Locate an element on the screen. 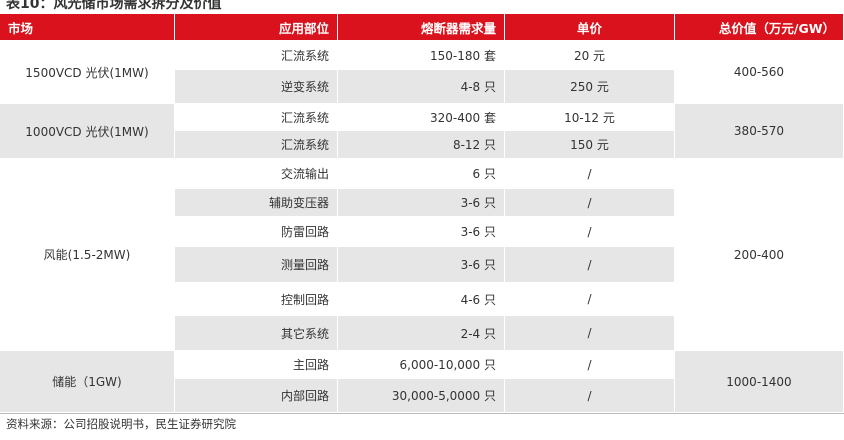 This screenshot has height=440, width=844. cell-text: 应用部位 is located at coordinates (303, 28).